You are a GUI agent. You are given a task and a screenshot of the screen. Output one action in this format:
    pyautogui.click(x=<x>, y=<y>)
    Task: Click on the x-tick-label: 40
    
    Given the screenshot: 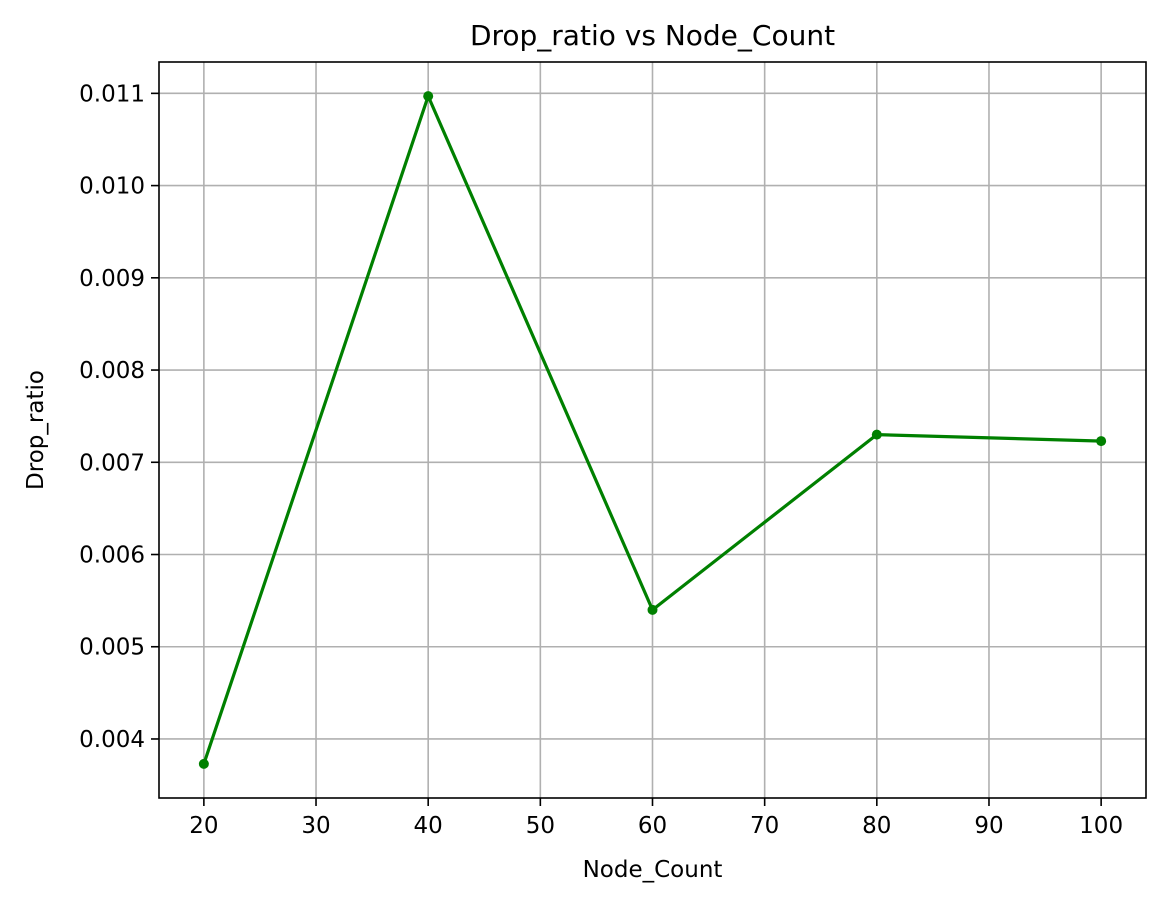 What is the action you would take?
    pyautogui.click(x=428, y=826)
    